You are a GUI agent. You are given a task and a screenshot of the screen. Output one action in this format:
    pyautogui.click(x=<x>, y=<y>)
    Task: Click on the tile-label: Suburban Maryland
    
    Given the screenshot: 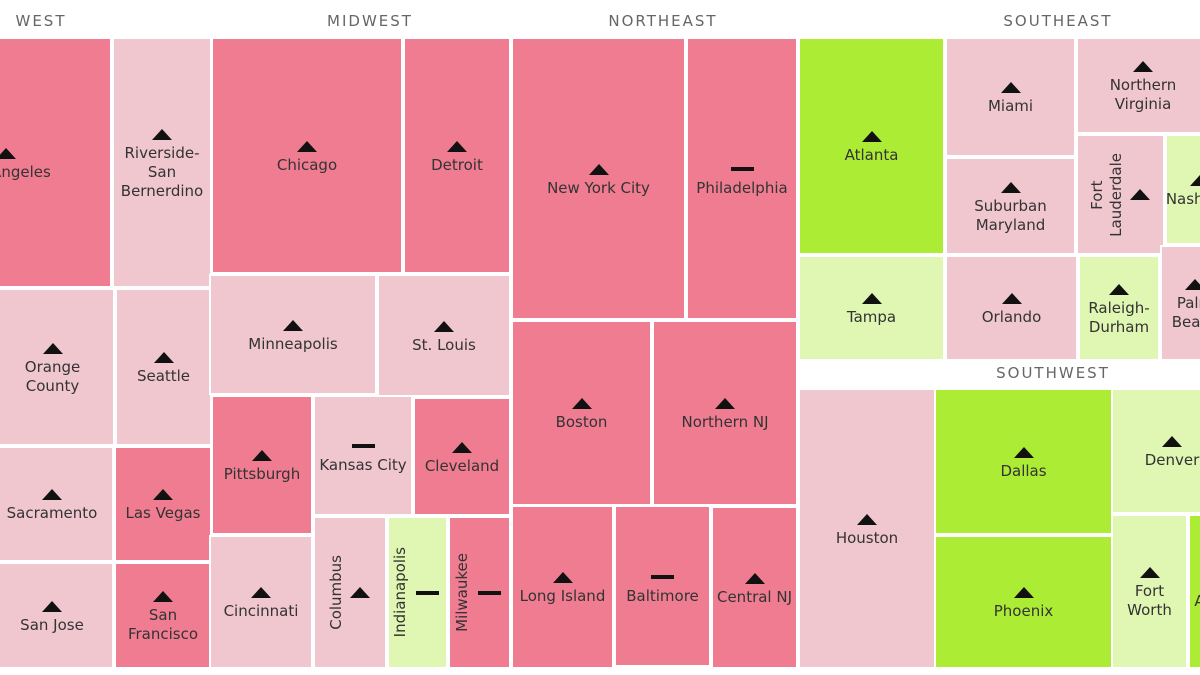 What is the action you would take?
    pyautogui.click(x=1010, y=215)
    